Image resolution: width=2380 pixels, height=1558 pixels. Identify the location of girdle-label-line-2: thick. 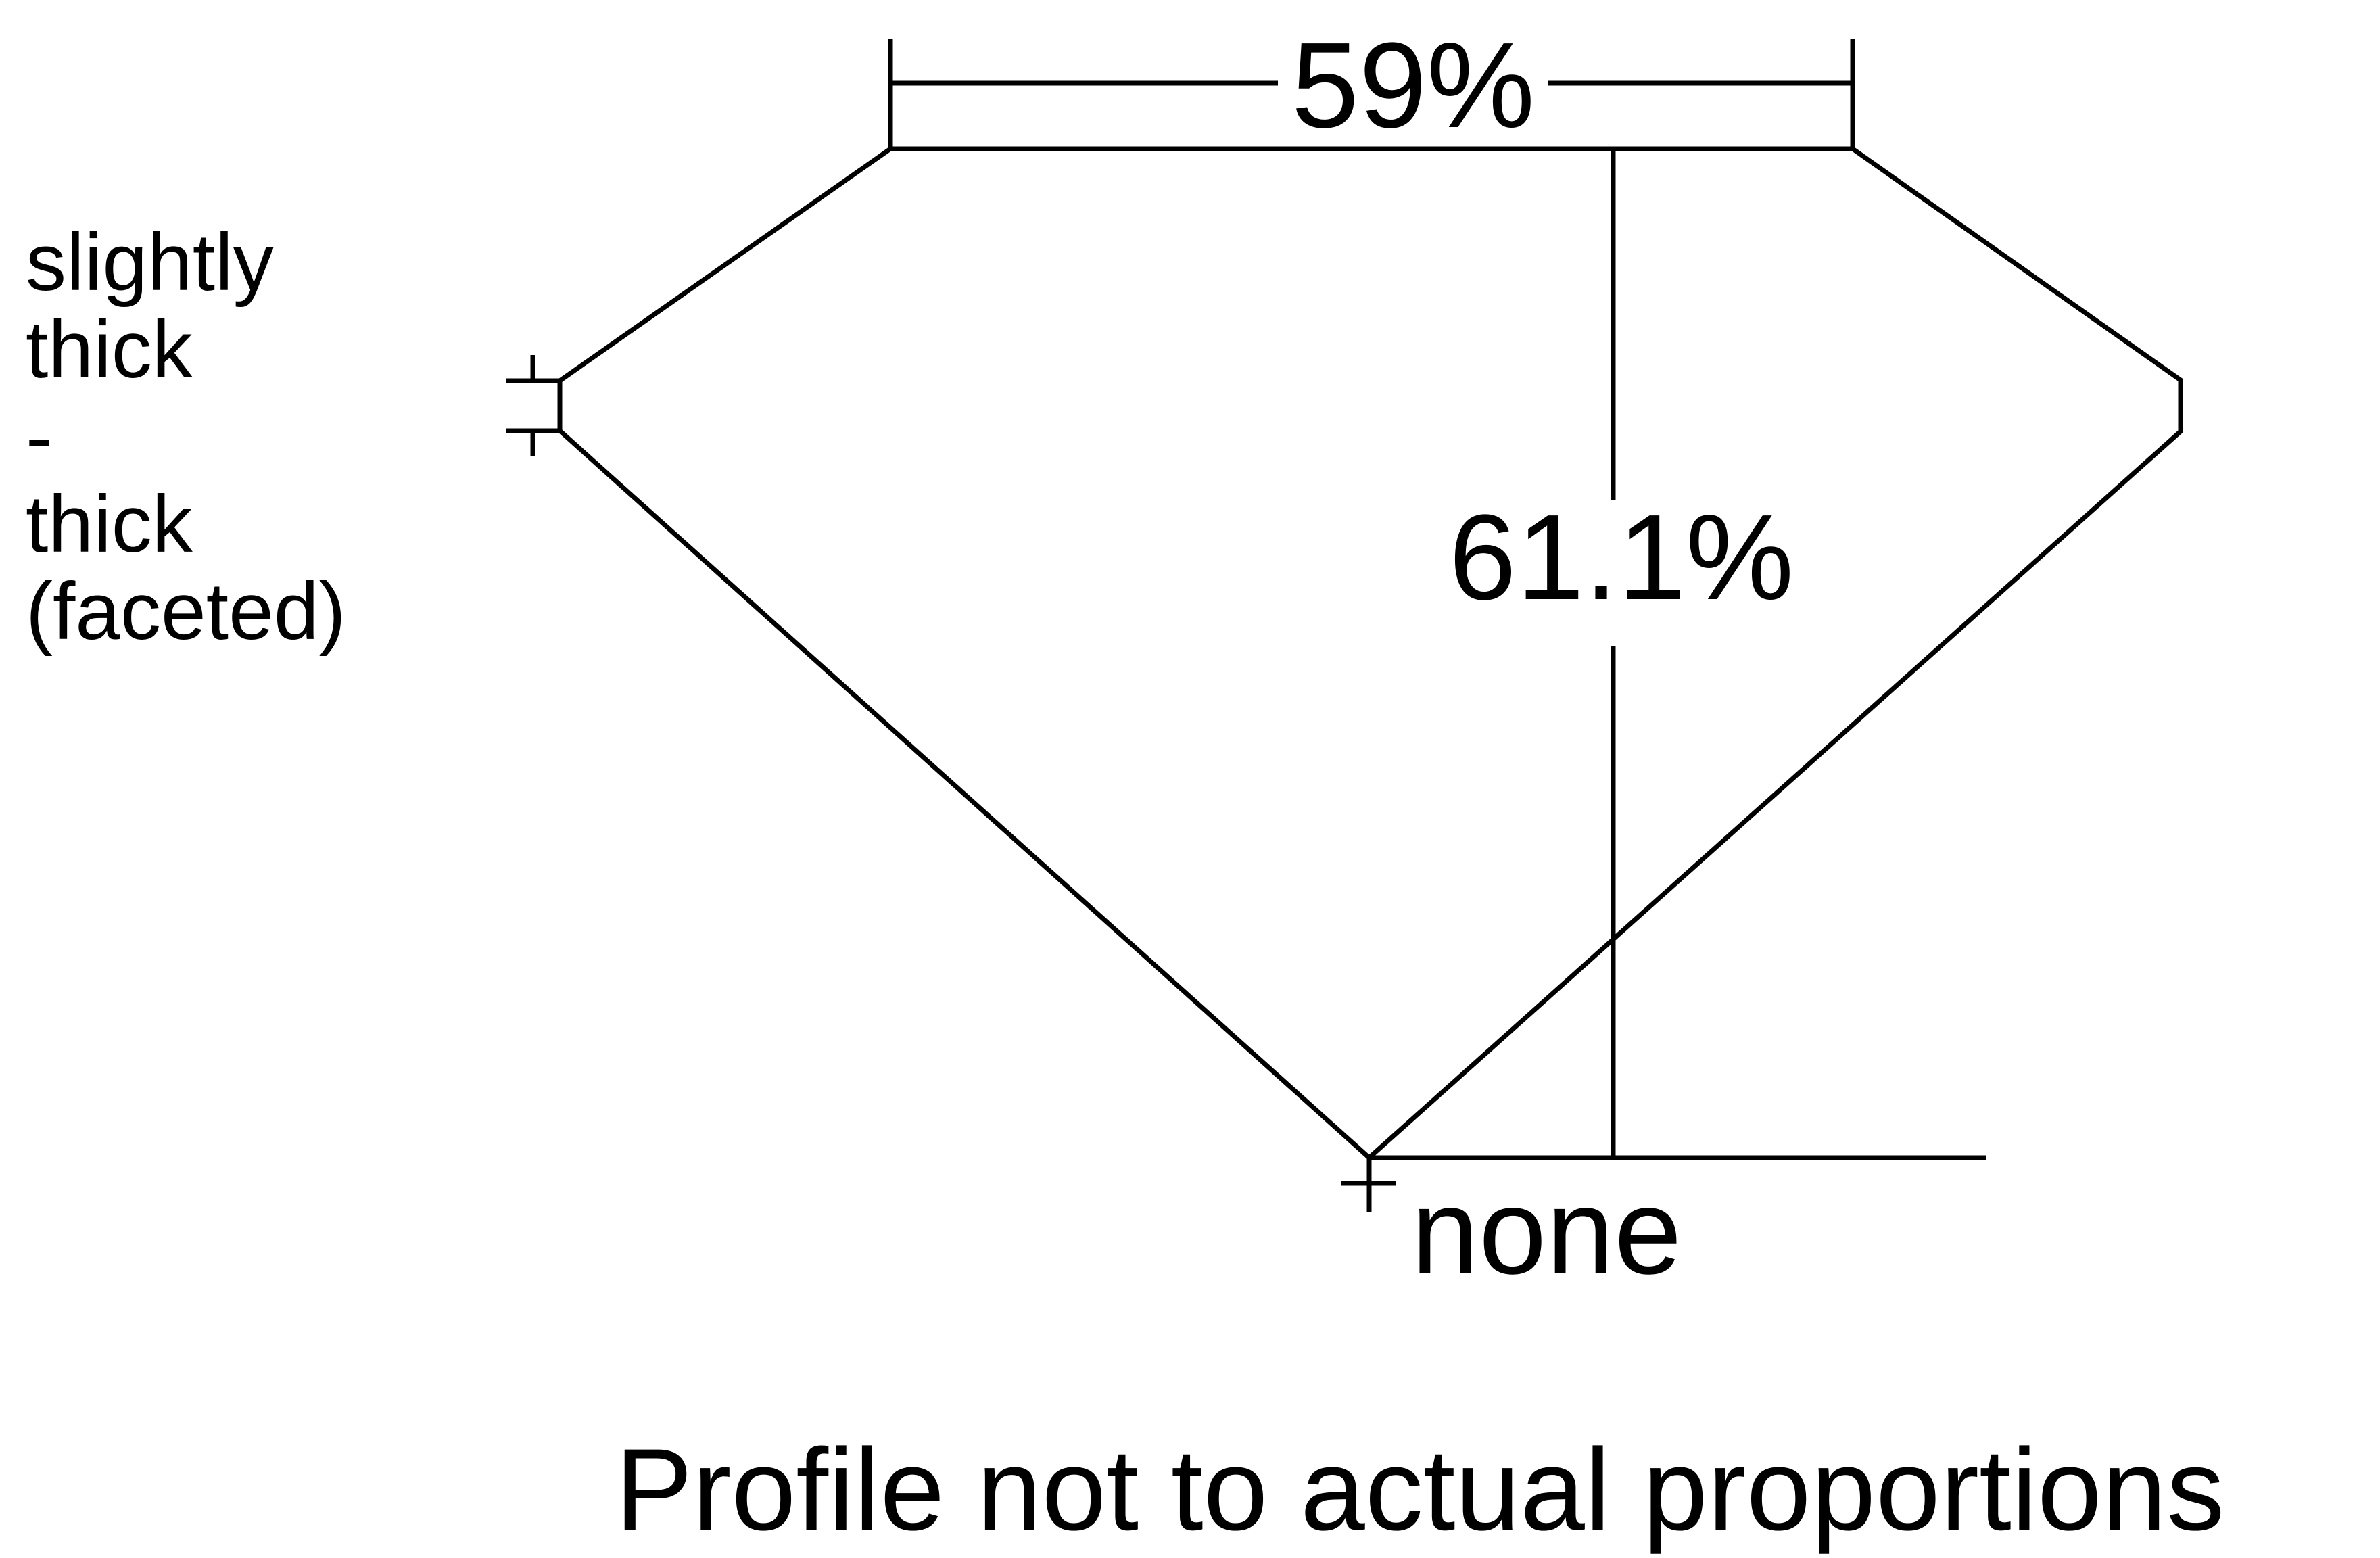
(110, 349).